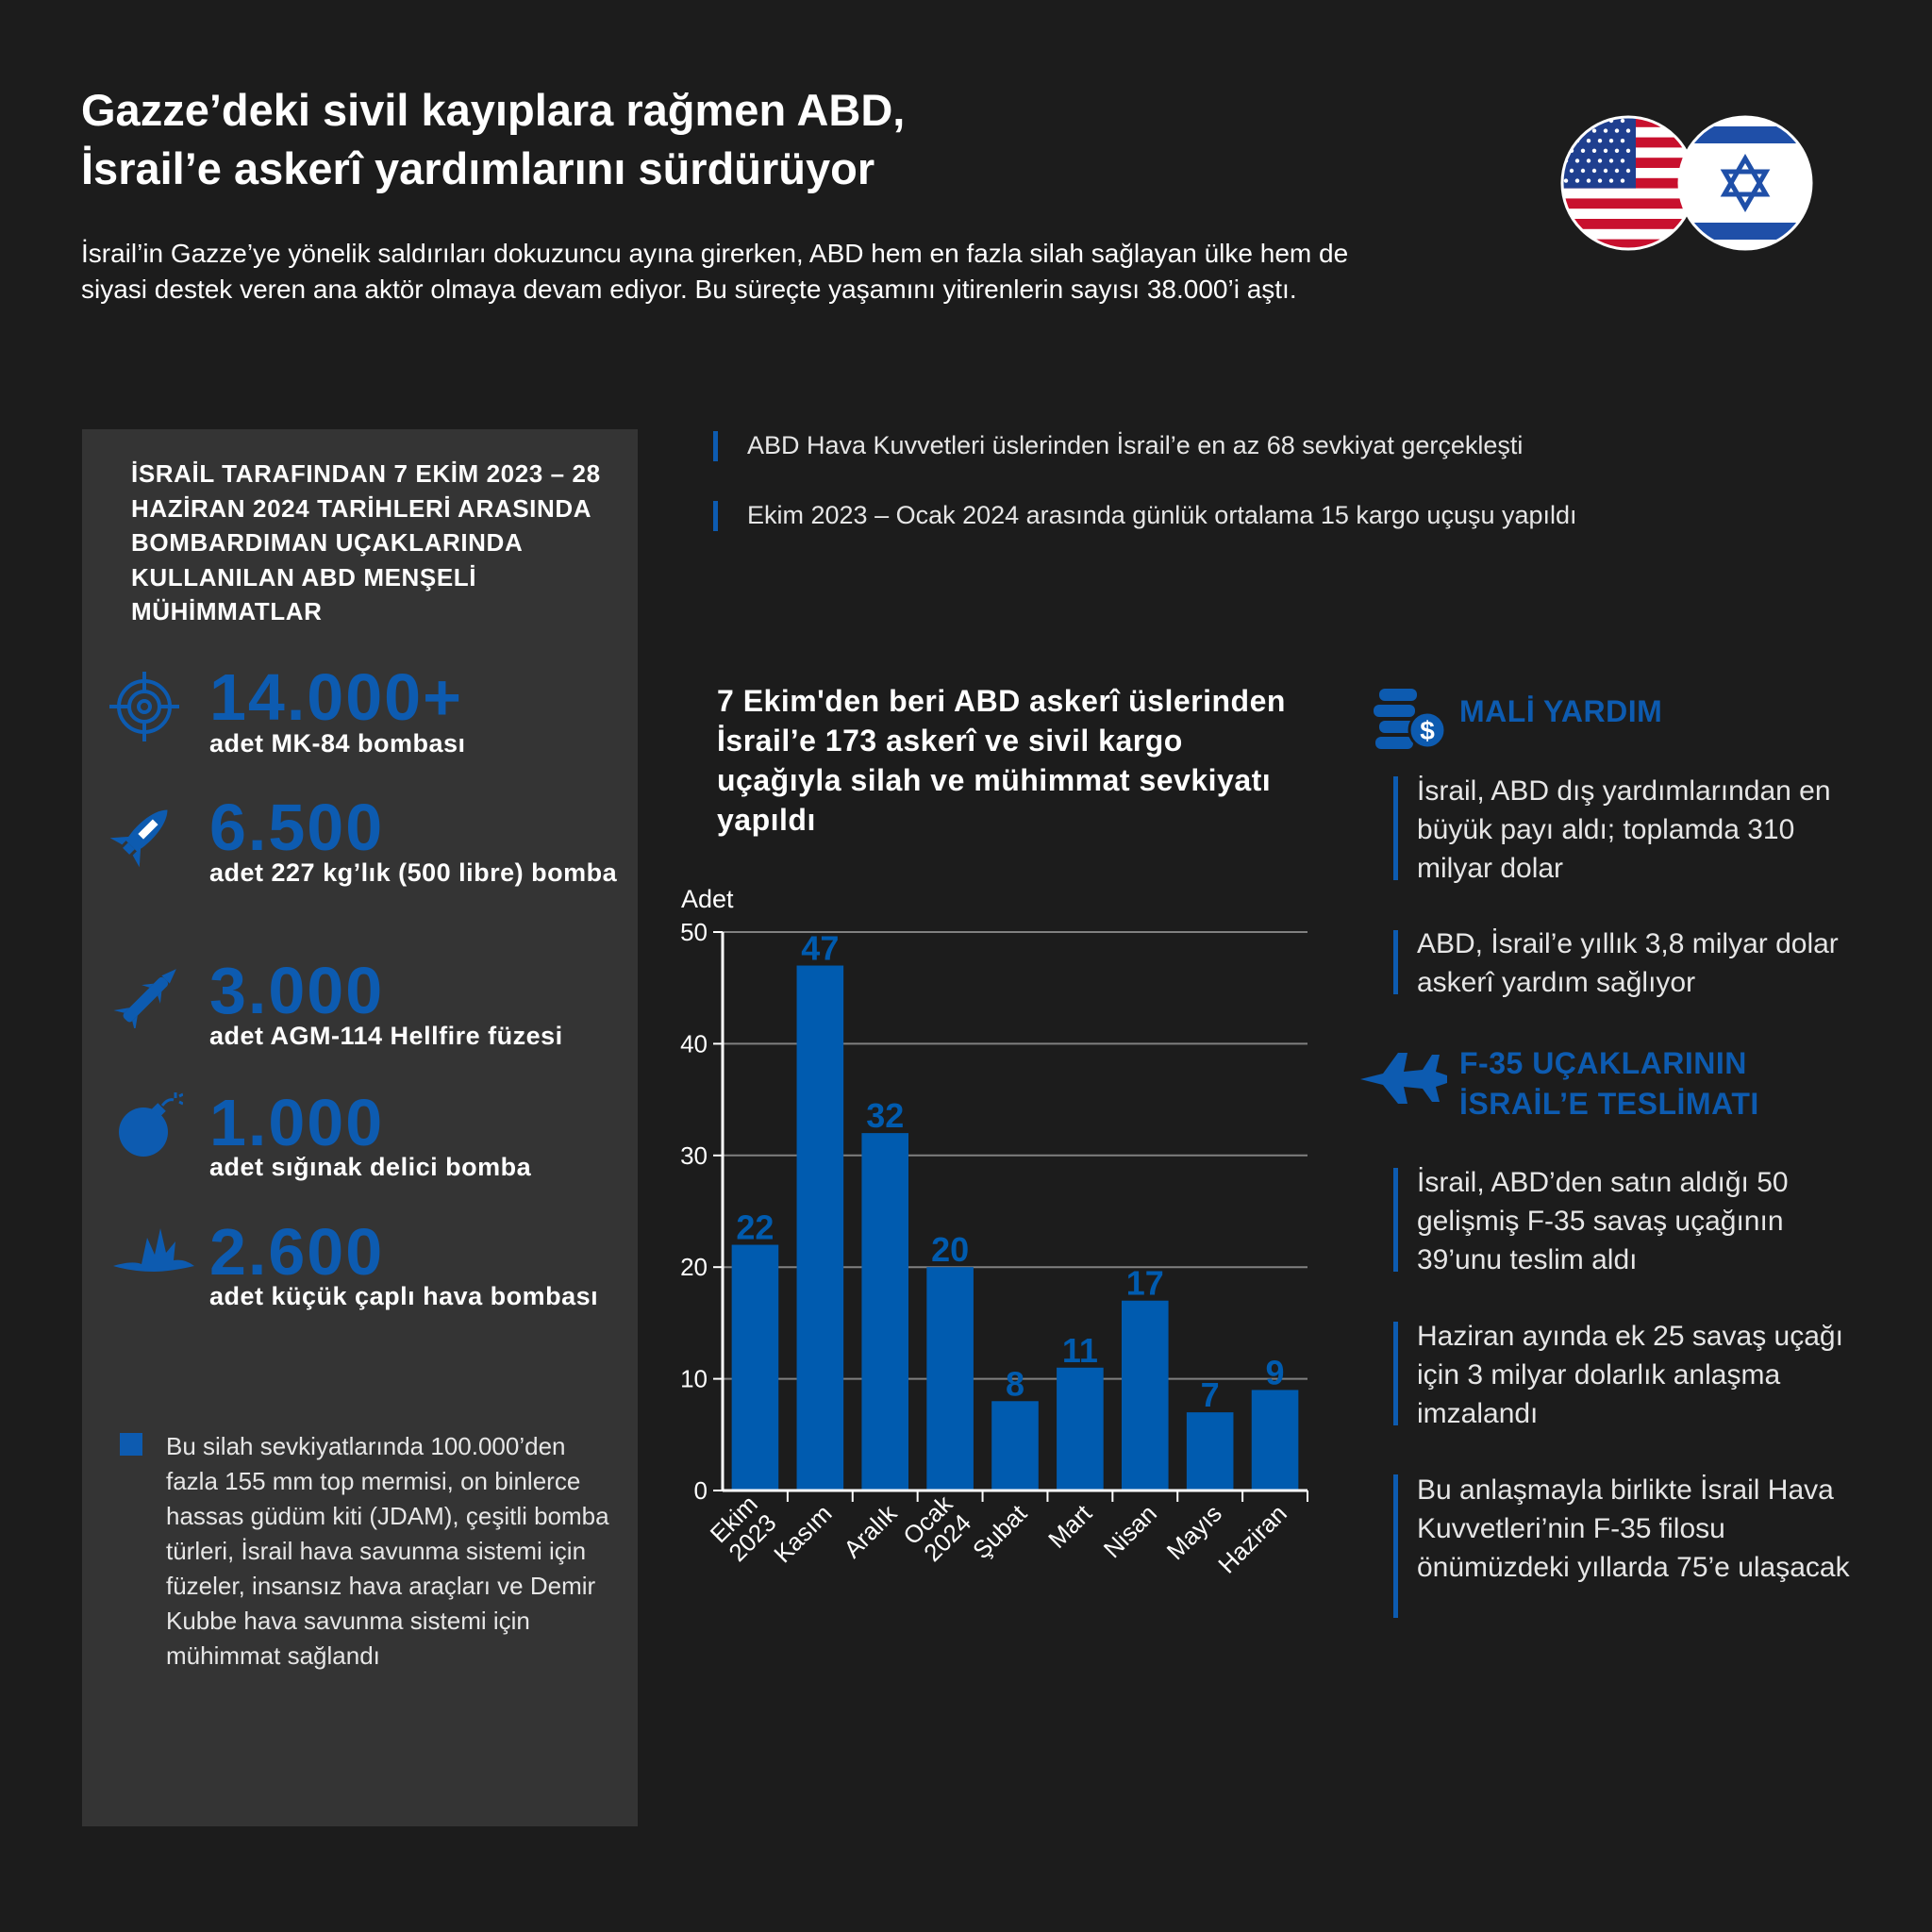 The height and width of the screenshot is (1932, 1932). Describe the element at coordinates (153, 1250) in the screenshot. I see `explosion-icon` at that location.